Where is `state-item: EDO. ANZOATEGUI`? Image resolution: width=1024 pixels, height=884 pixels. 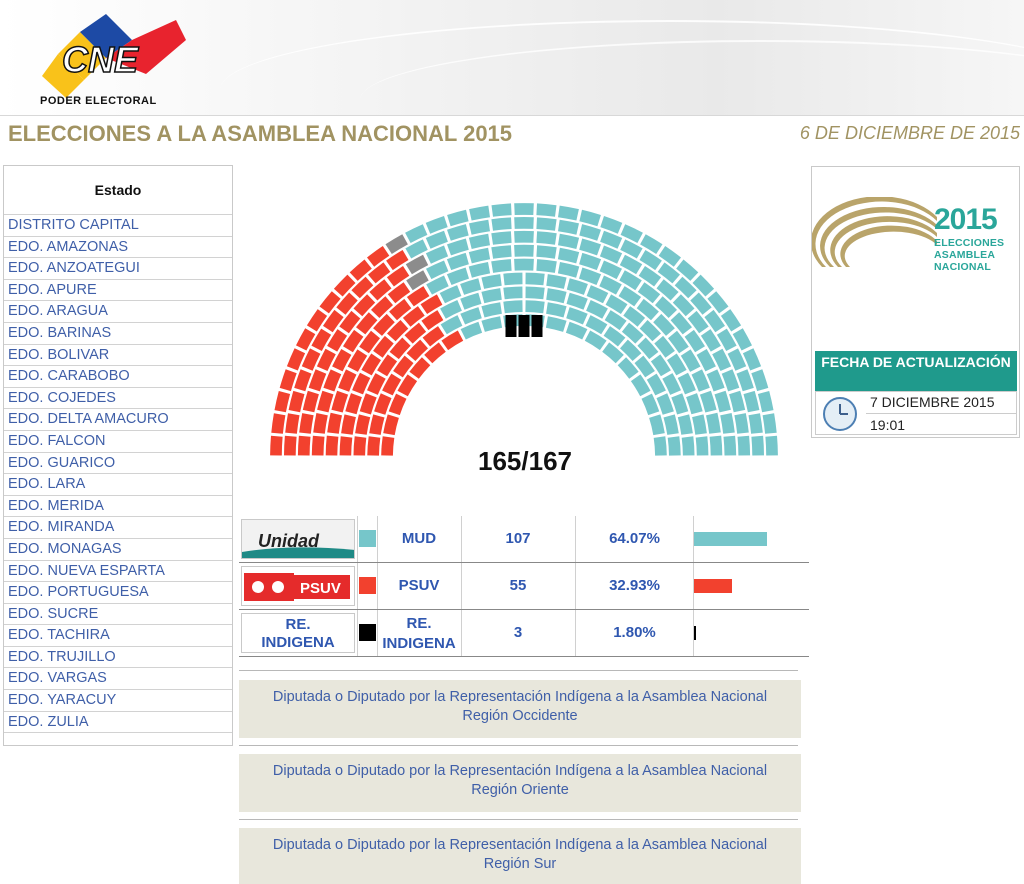 state-item: EDO. ANZOATEGUI is located at coordinates (118, 269).